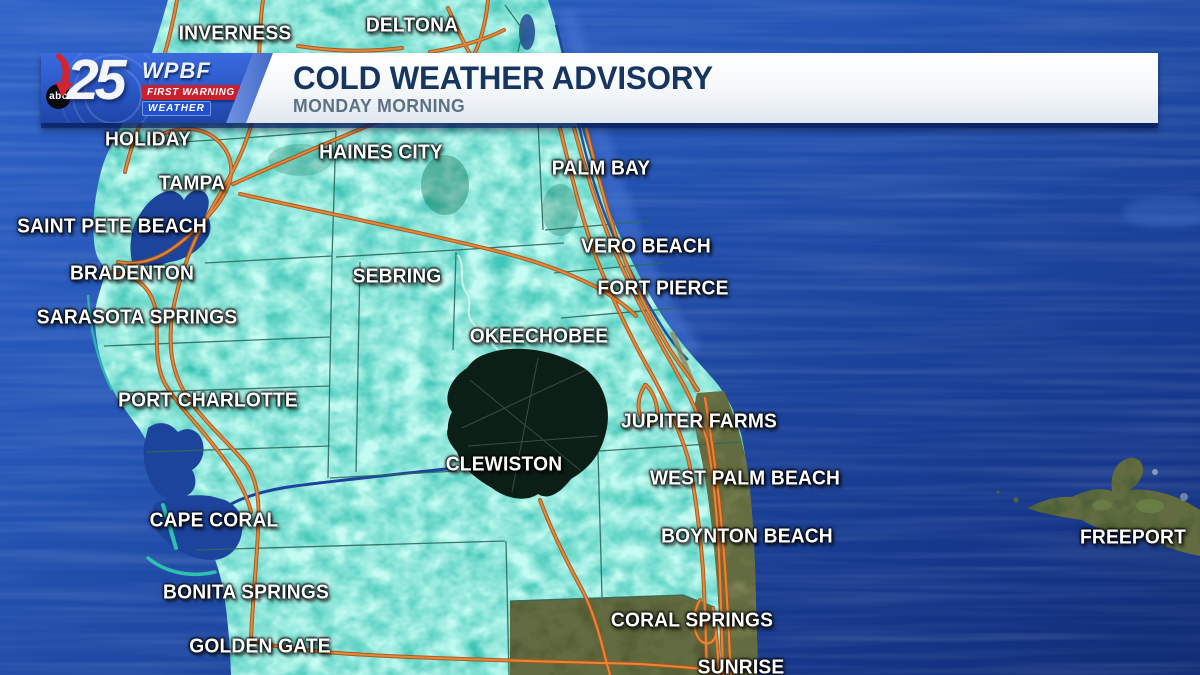 The image size is (1200, 675). Describe the element at coordinates (173, 461) in the screenshot. I see `charlotte-harbor` at that location.